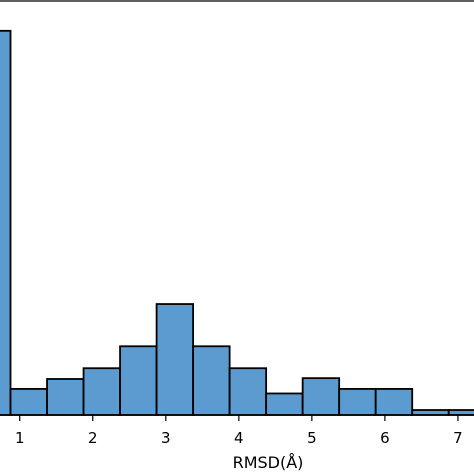  Describe the element at coordinates (166, 438) in the screenshot. I see `x-tick-label-2: 3` at that location.